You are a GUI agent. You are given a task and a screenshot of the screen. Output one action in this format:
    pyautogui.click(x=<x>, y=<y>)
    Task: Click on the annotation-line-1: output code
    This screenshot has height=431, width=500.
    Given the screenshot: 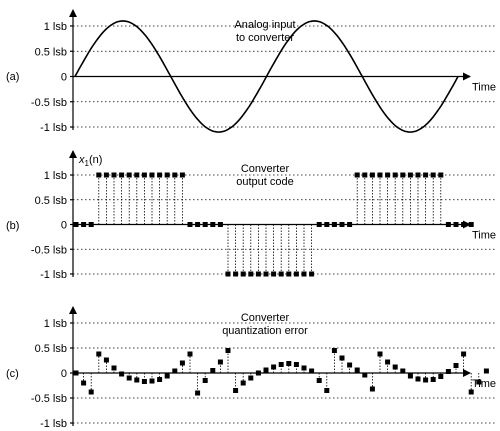 What is the action you would take?
    pyautogui.click(x=265, y=182)
    